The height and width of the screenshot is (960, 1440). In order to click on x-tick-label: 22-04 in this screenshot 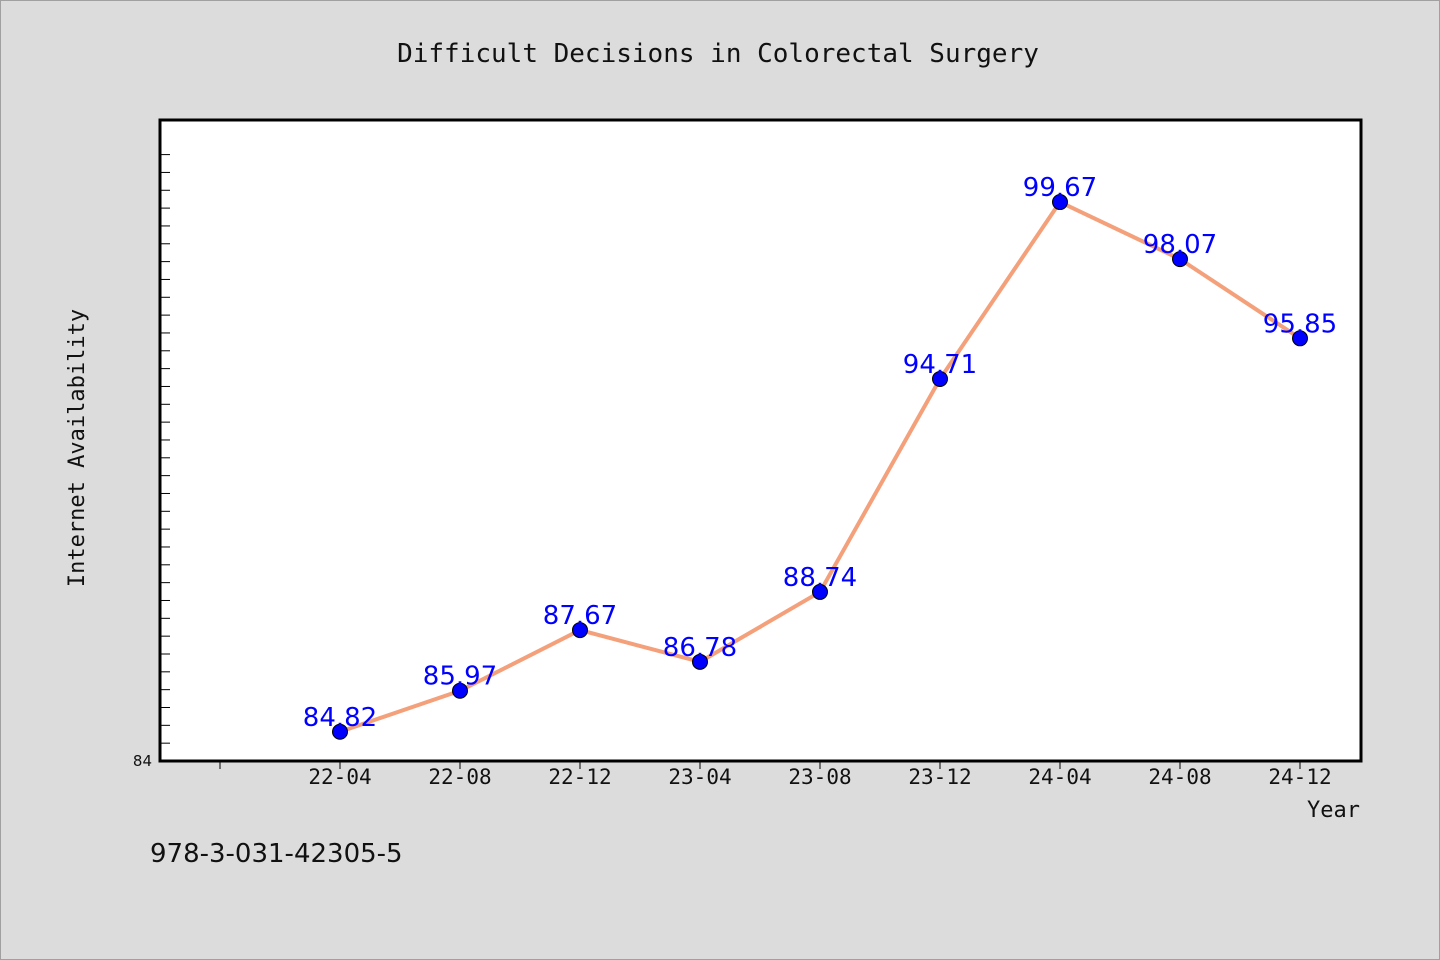, I will do `click(339, 777)`.